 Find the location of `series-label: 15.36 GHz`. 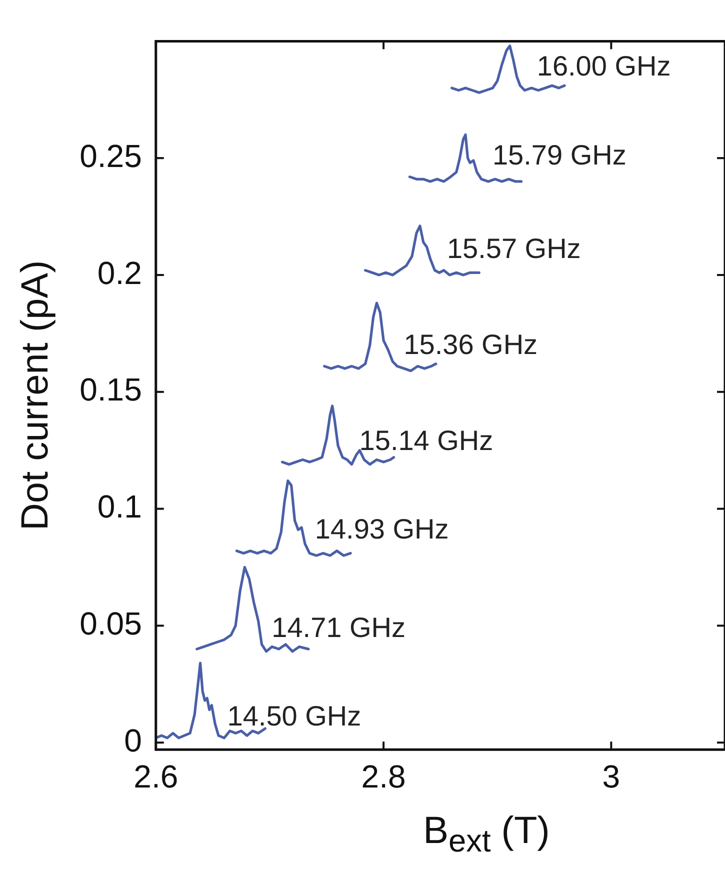

series-label: 15.36 GHz is located at coordinates (471, 344).